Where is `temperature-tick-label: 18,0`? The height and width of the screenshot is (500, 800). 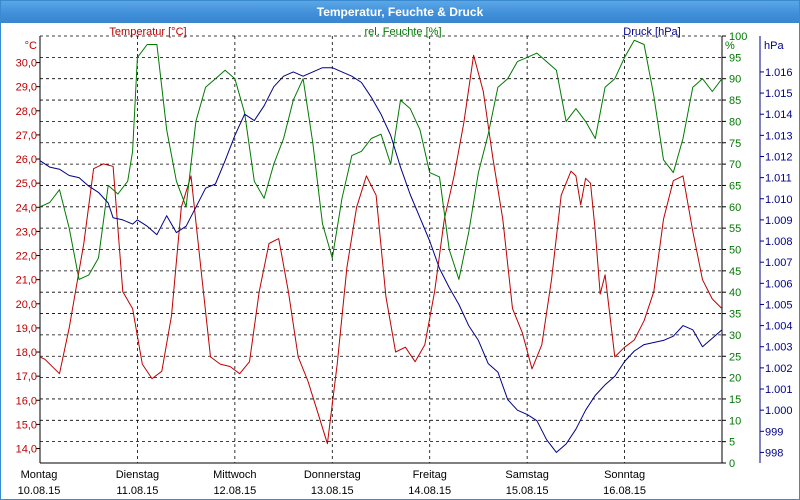
temperature-tick-label: 18,0 is located at coordinates (26, 353).